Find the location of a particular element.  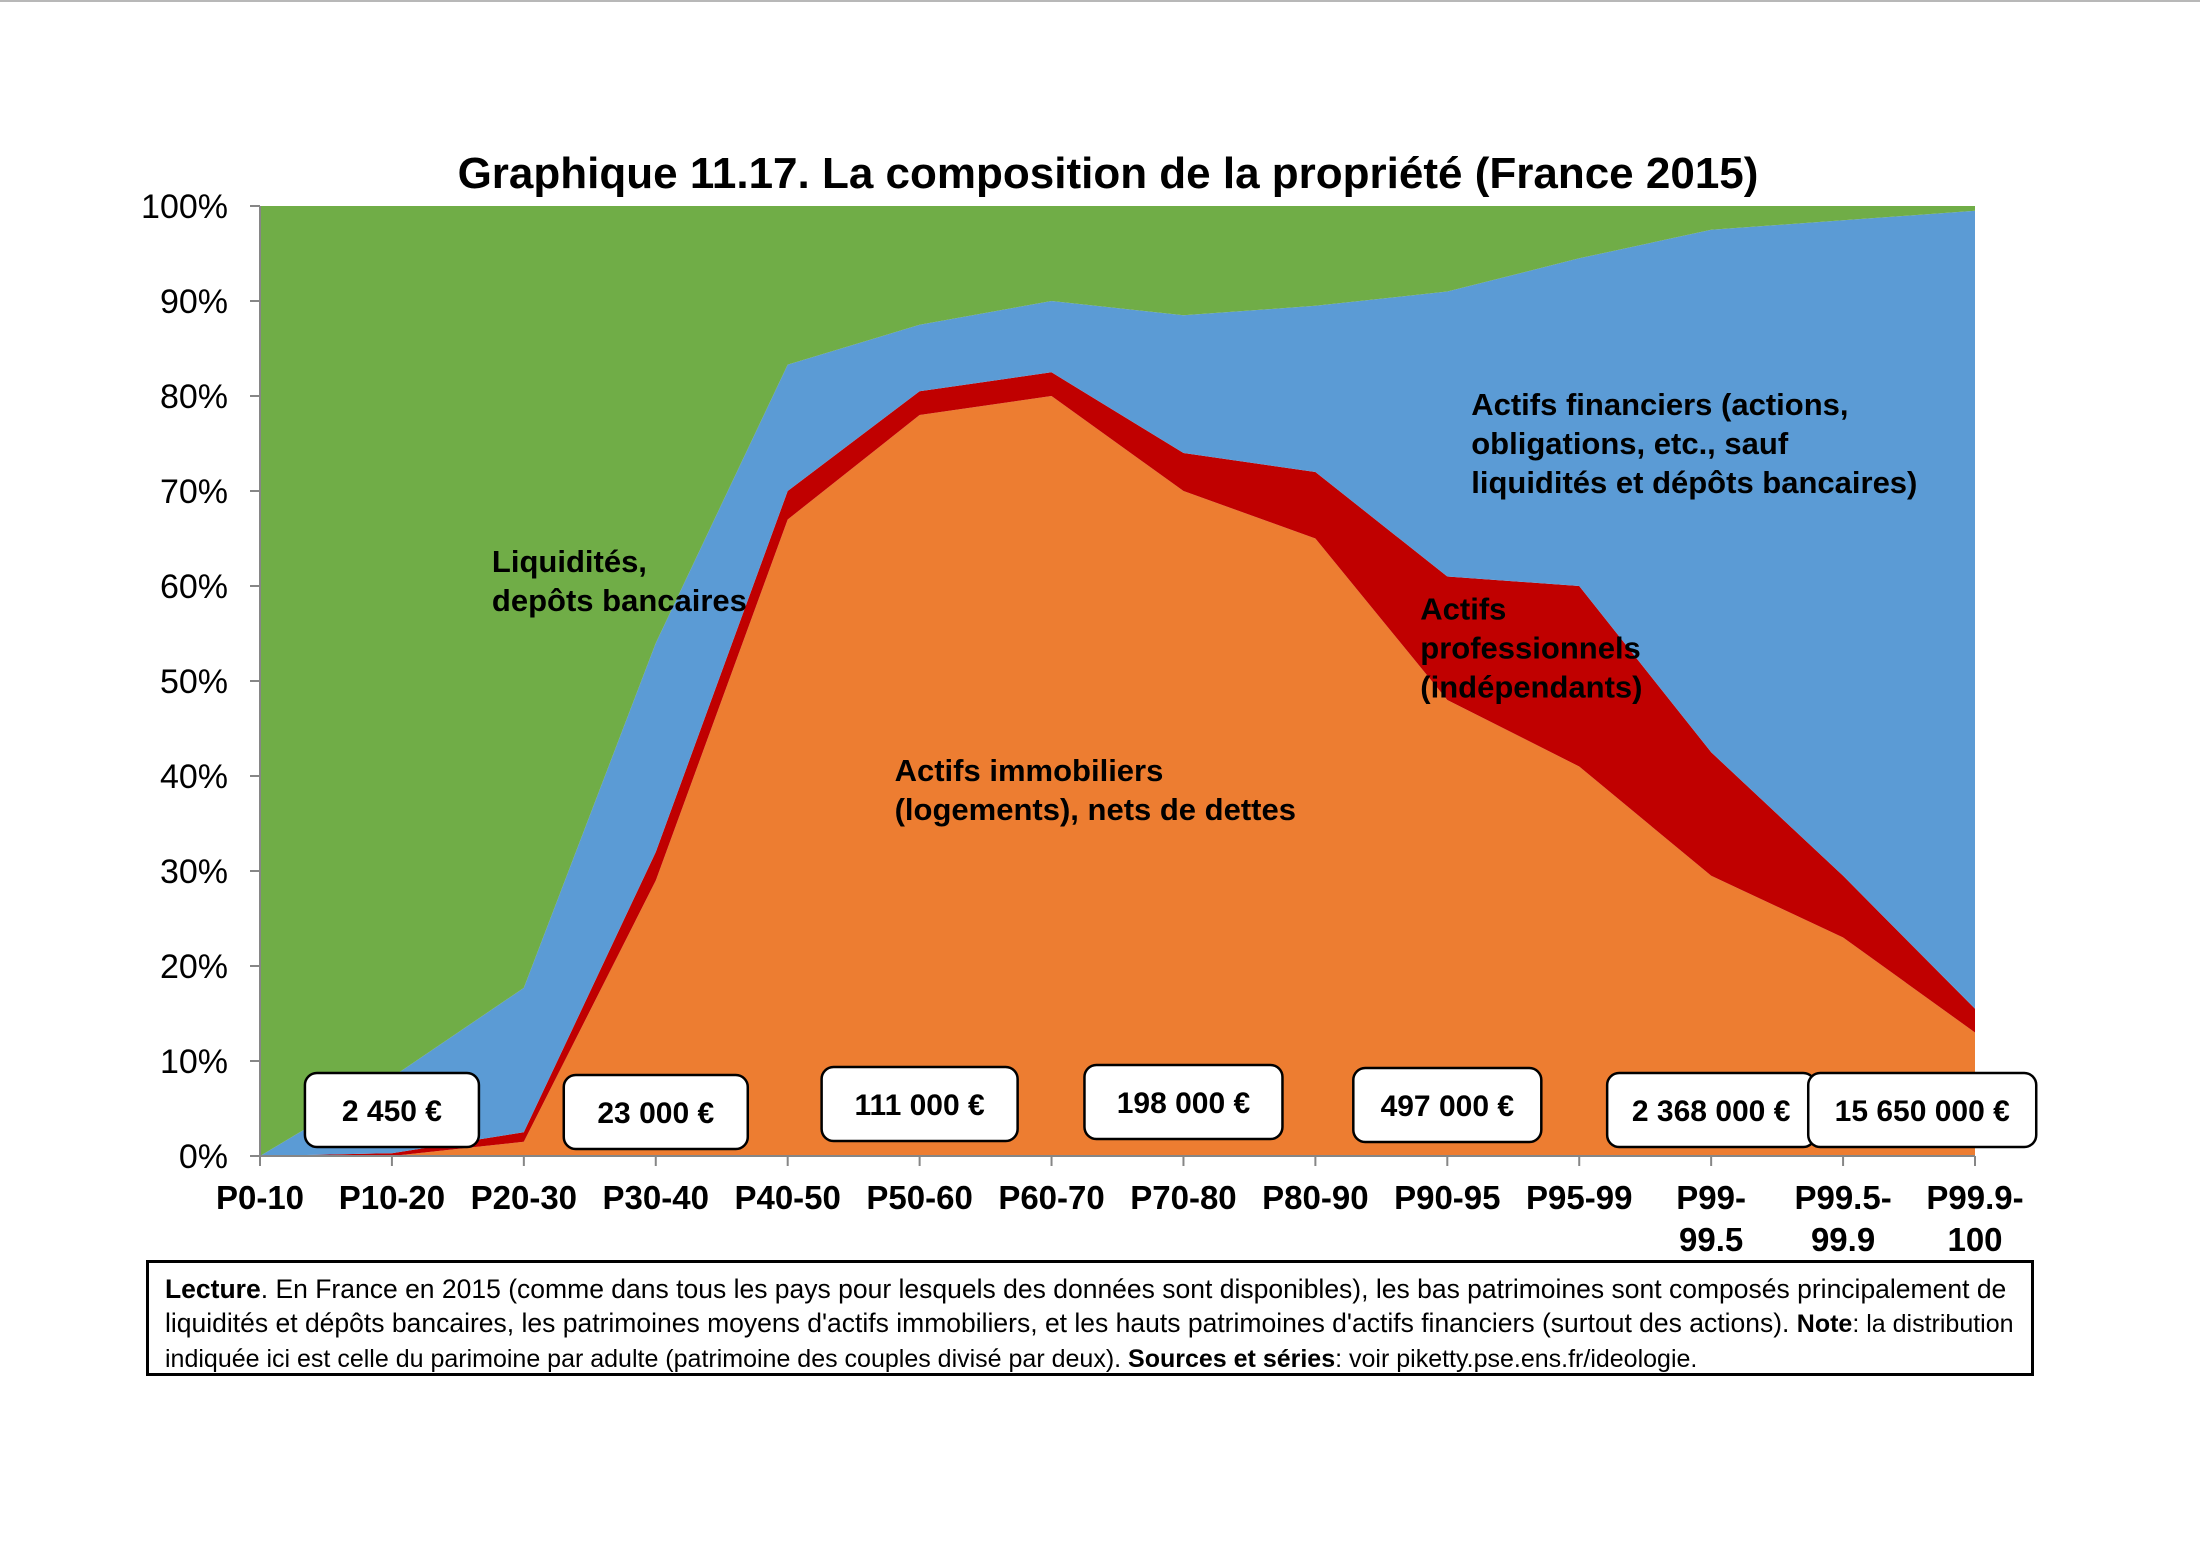

value-box-label: 15 650 000 € is located at coordinates (1922, 1111).